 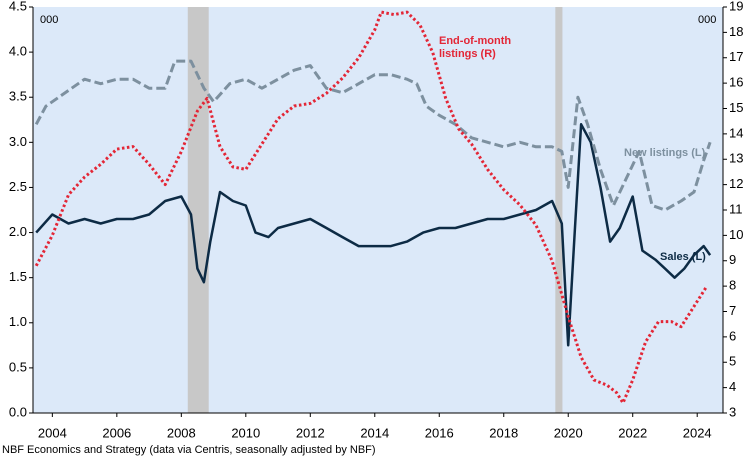 What do you see at coordinates (732, 310) in the screenshot?
I see `y2-tick-label: 7` at bounding box center [732, 310].